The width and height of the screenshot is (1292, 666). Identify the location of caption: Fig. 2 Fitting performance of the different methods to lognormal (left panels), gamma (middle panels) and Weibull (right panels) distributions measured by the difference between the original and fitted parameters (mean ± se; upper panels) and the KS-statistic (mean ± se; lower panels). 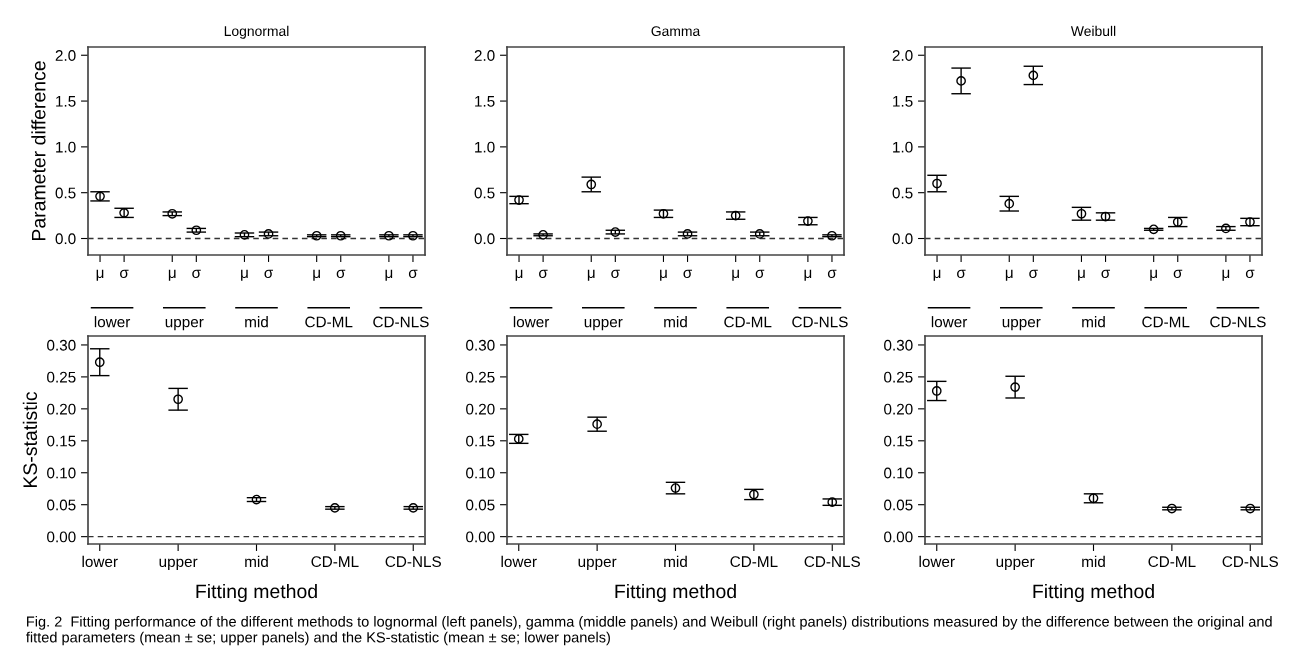
(649, 631).